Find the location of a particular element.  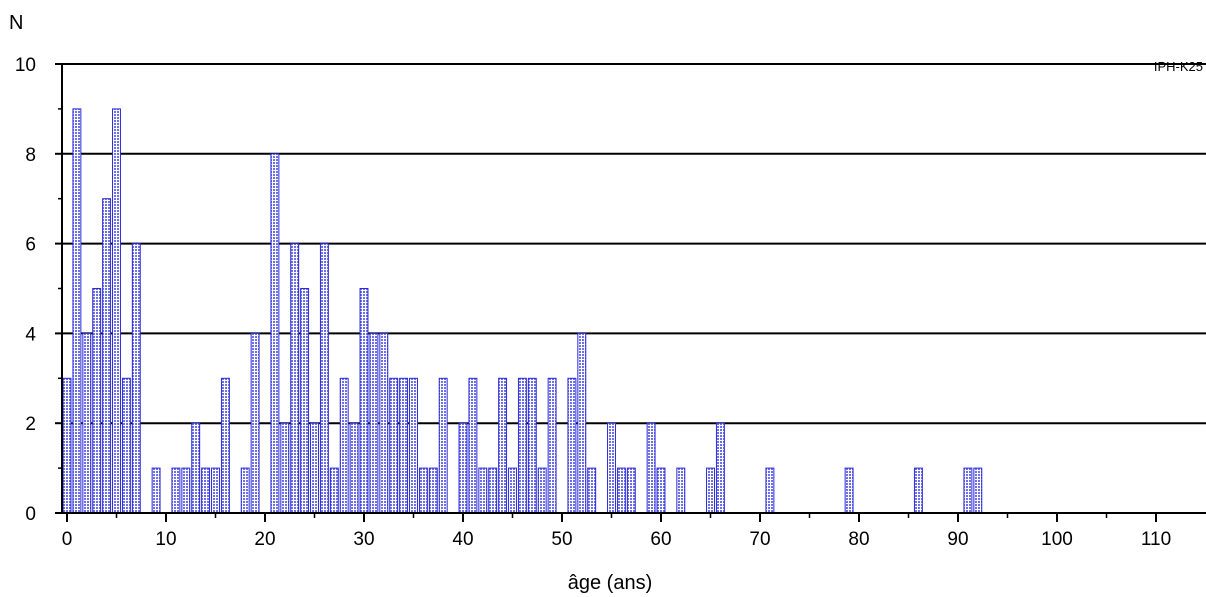

y-tick-label-6: 6 is located at coordinates (30, 245).